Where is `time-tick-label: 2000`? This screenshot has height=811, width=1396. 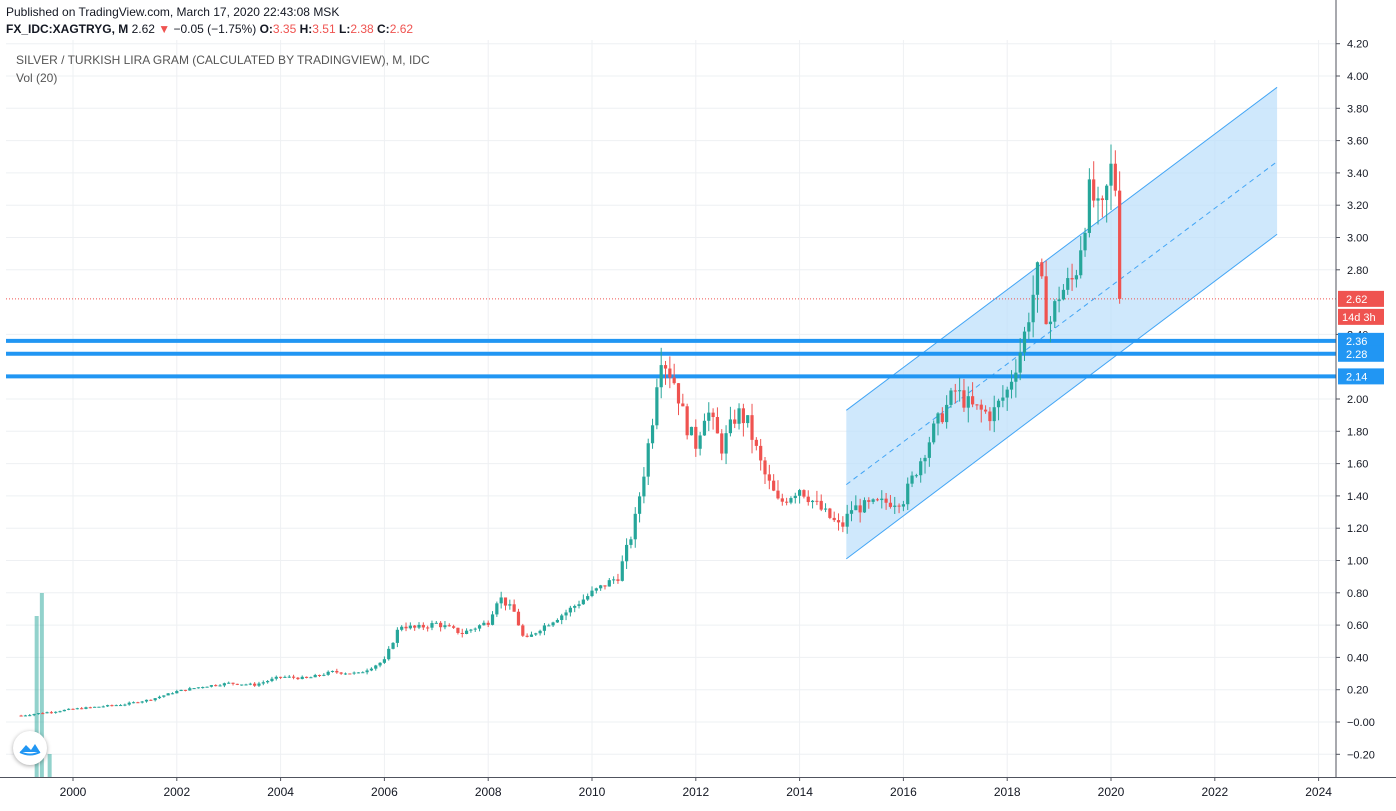
time-tick-label: 2000 is located at coordinates (73, 792).